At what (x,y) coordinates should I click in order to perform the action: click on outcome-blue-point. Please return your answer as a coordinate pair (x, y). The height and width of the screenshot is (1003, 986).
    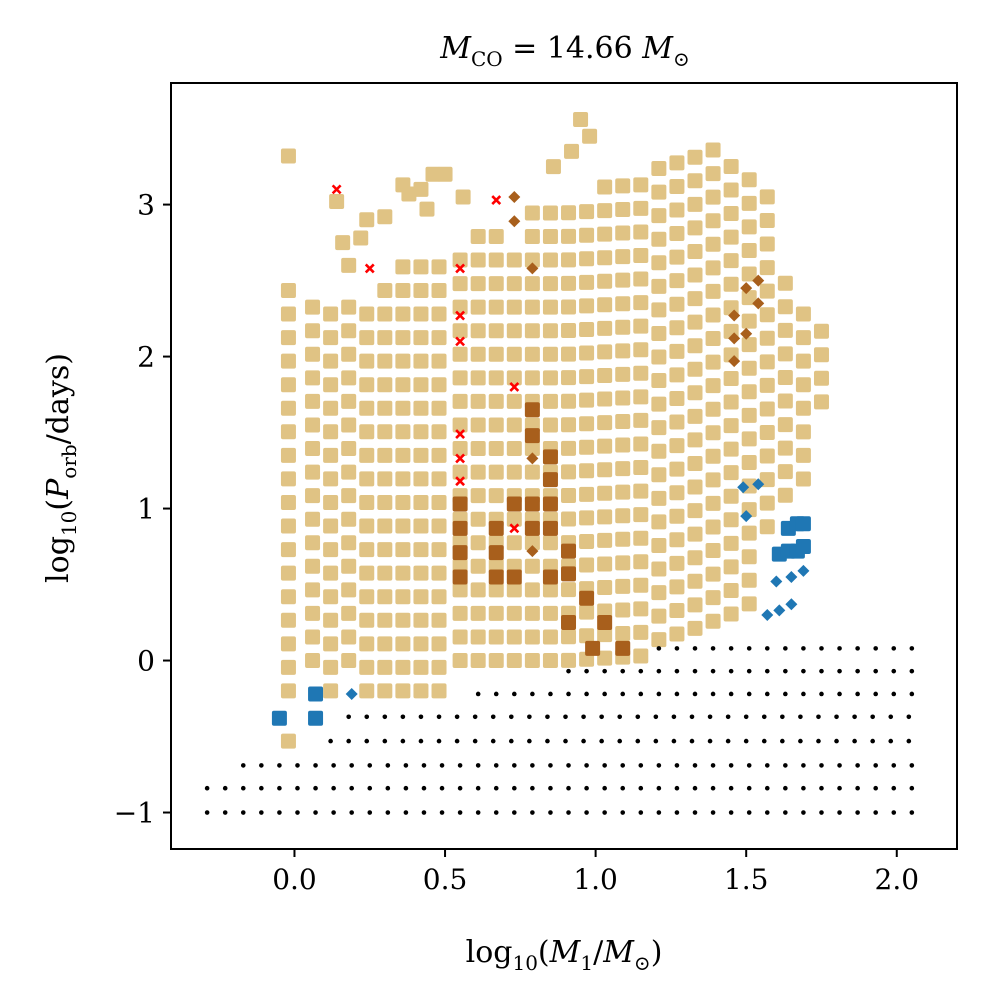
    Looking at the image, I should click on (316, 694).